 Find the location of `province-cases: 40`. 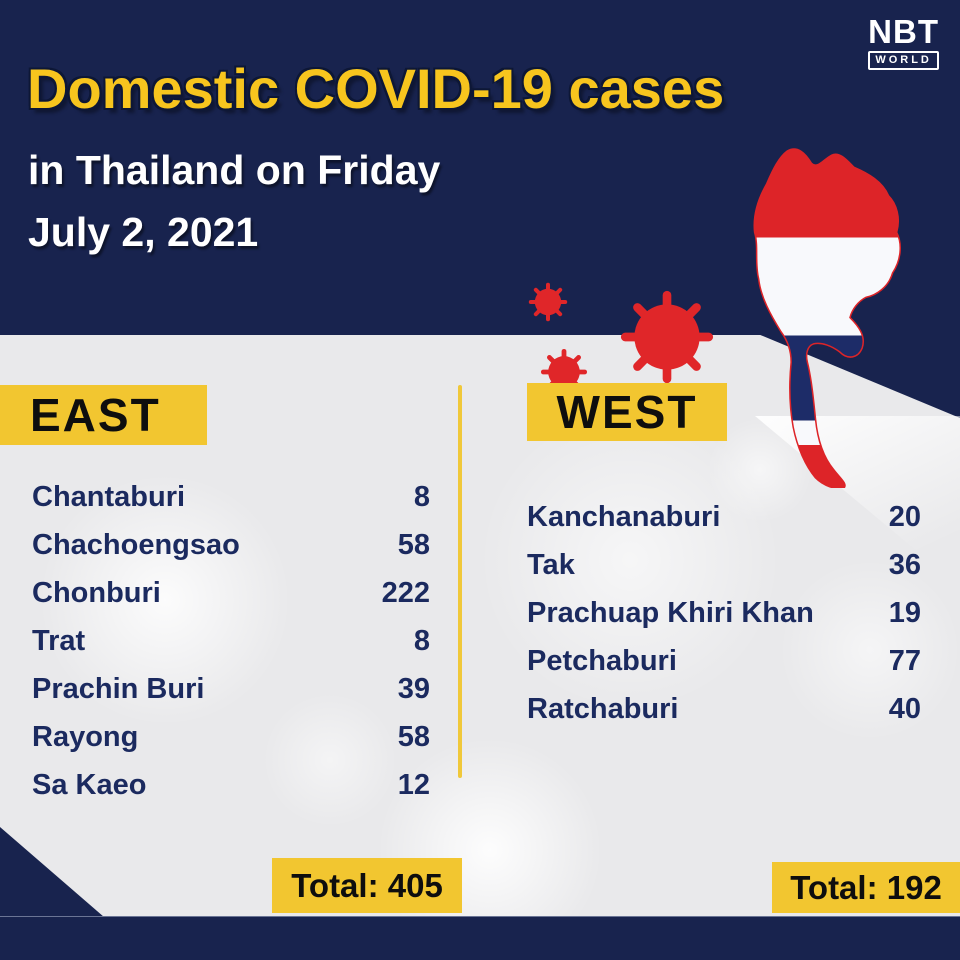

province-cases: 40 is located at coordinates (904, 708).